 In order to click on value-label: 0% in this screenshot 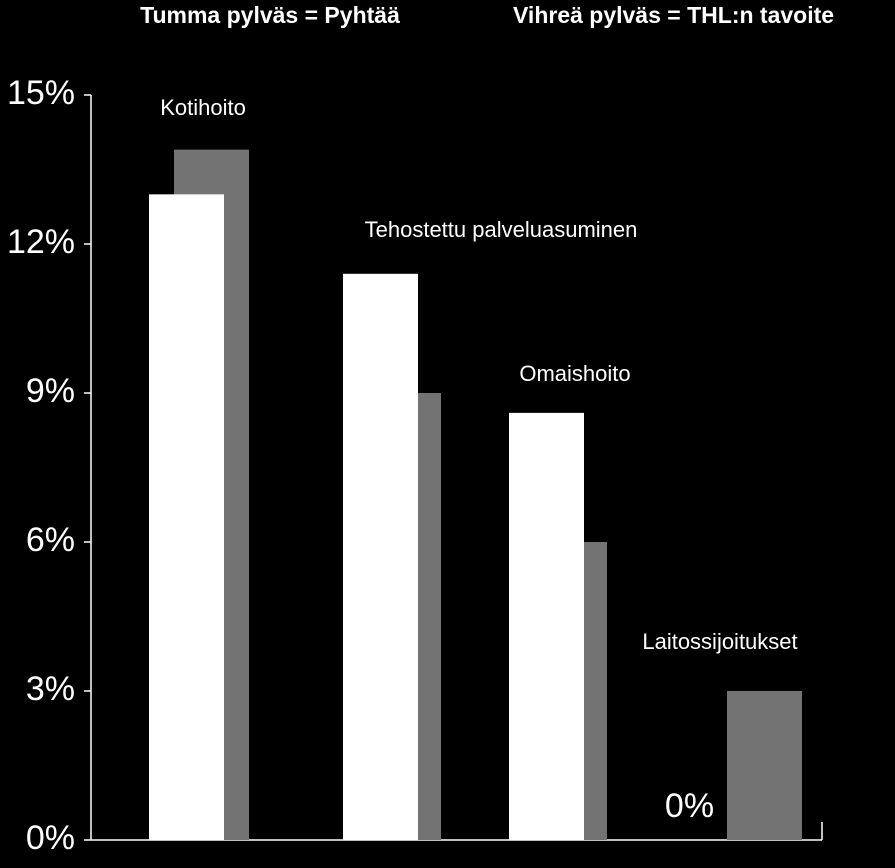, I will do `click(689, 806)`.